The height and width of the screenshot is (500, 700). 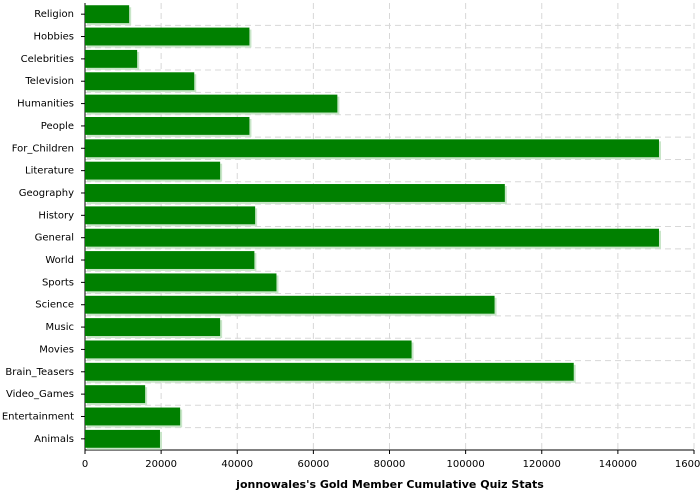 I want to click on x-tick-label: 120000, so click(x=542, y=464).